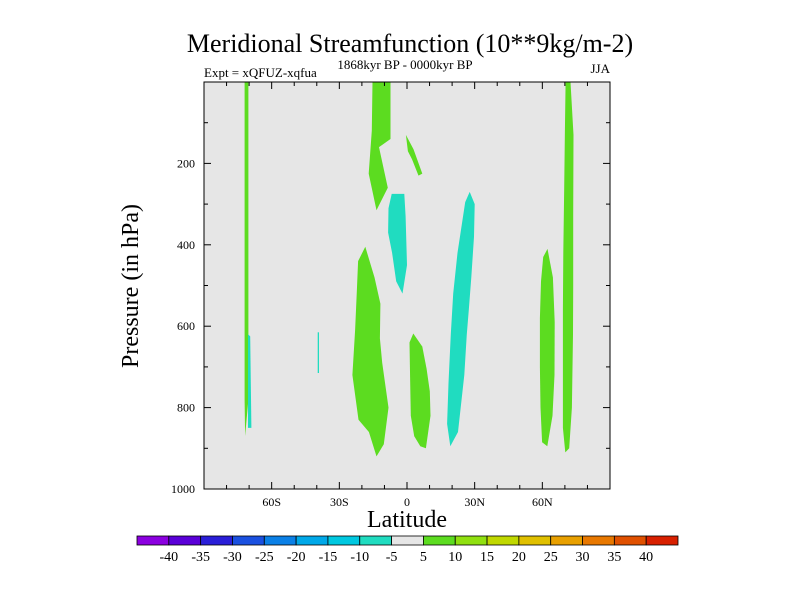  I want to click on region-positive-column-70n, so click(568, 267).